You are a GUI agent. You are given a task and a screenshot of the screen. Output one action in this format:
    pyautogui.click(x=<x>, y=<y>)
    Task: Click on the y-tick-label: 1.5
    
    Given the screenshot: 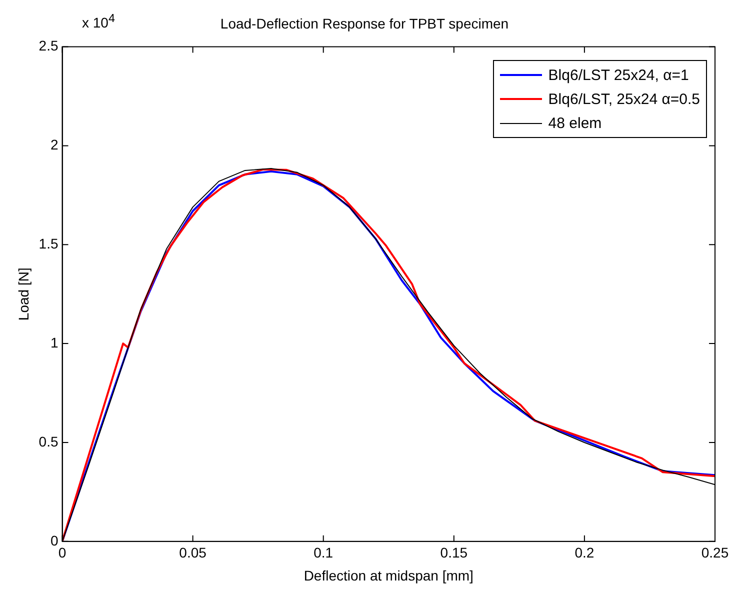 What is the action you would take?
    pyautogui.click(x=48, y=244)
    